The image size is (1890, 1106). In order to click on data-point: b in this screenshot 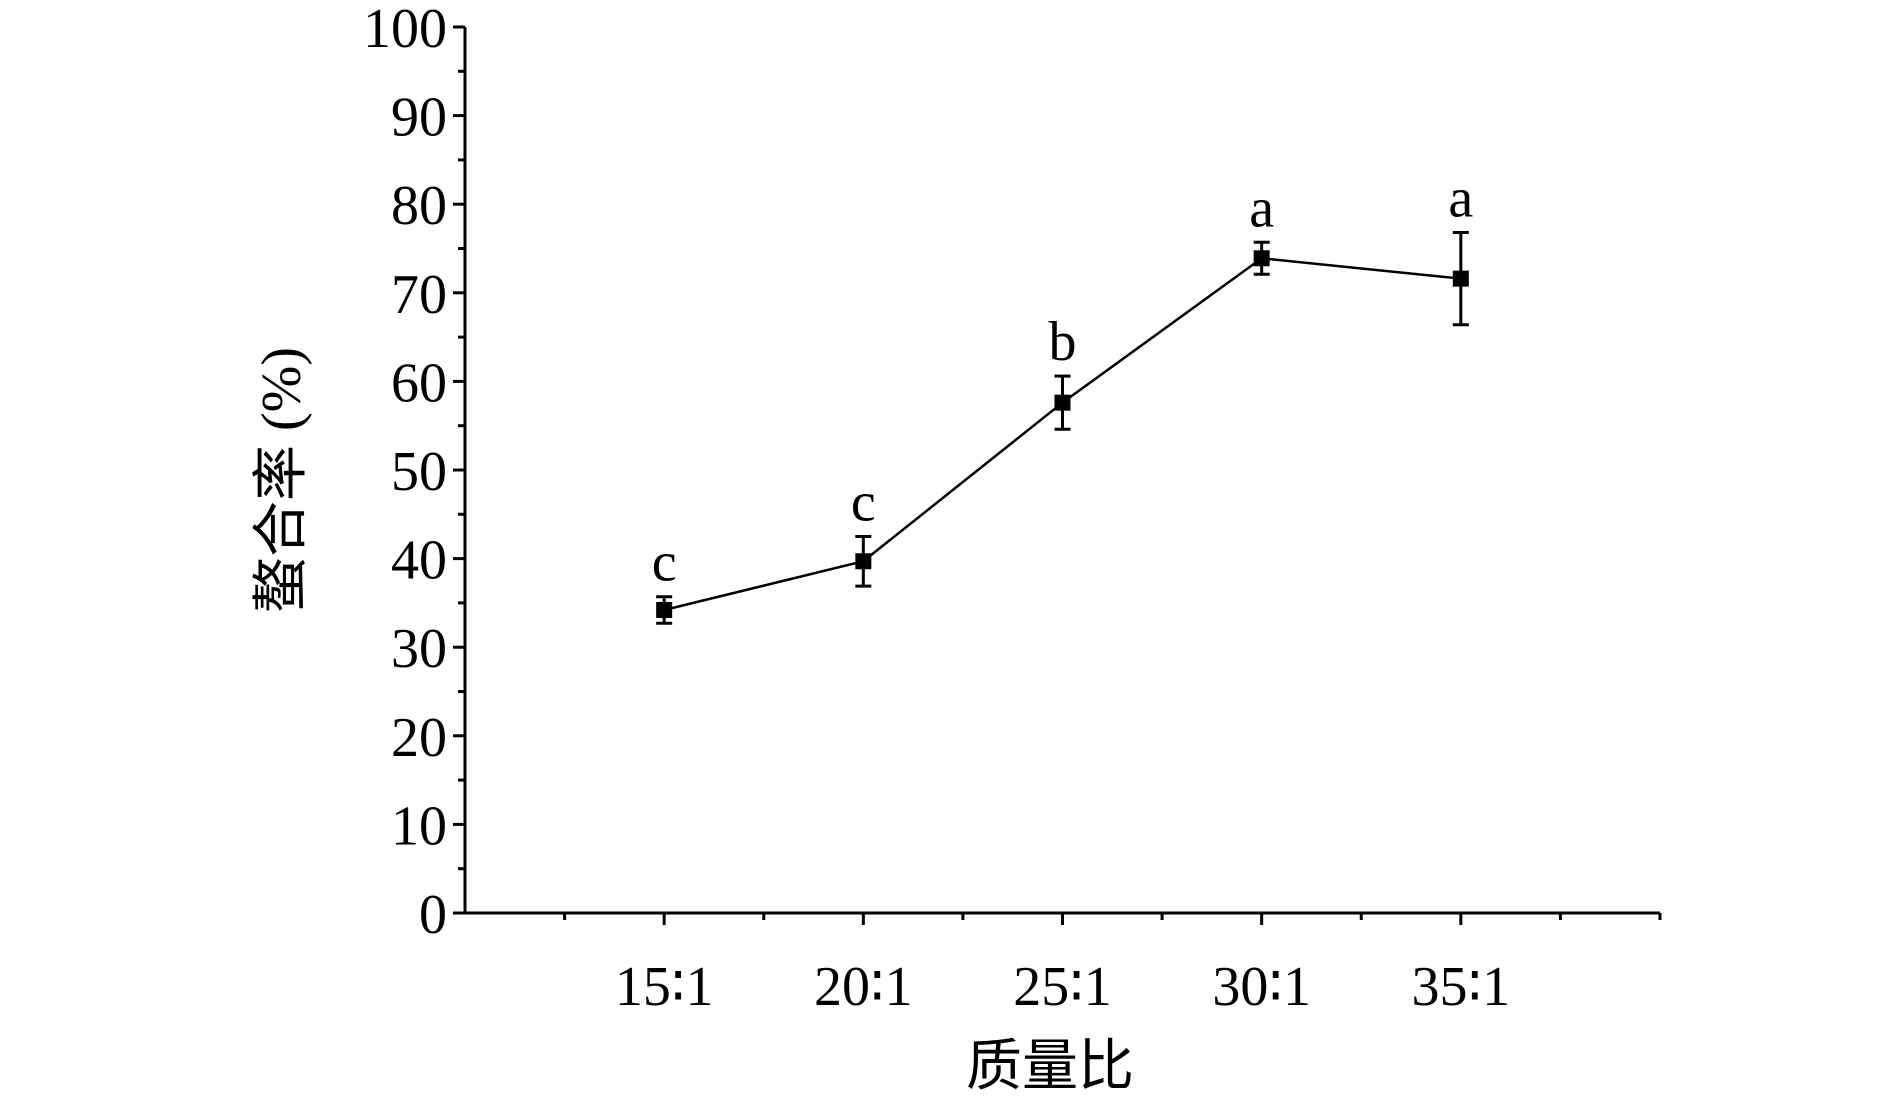, I will do `click(1063, 371)`.